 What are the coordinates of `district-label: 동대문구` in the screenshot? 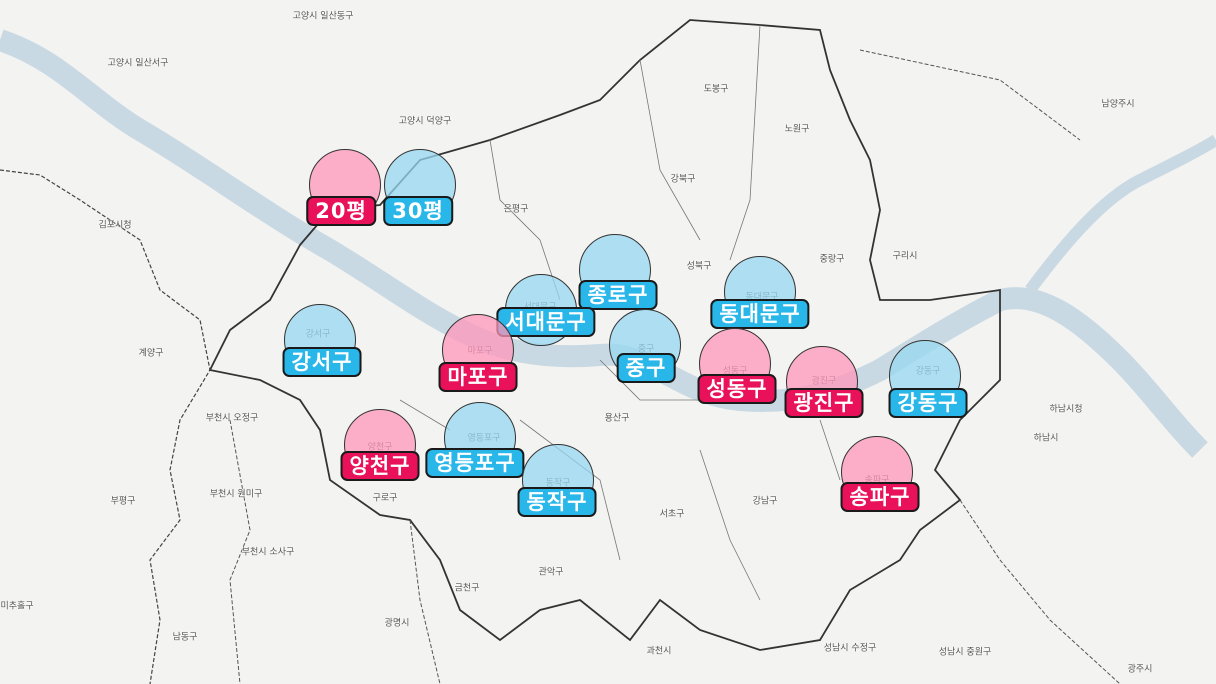 It's located at (760, 314).